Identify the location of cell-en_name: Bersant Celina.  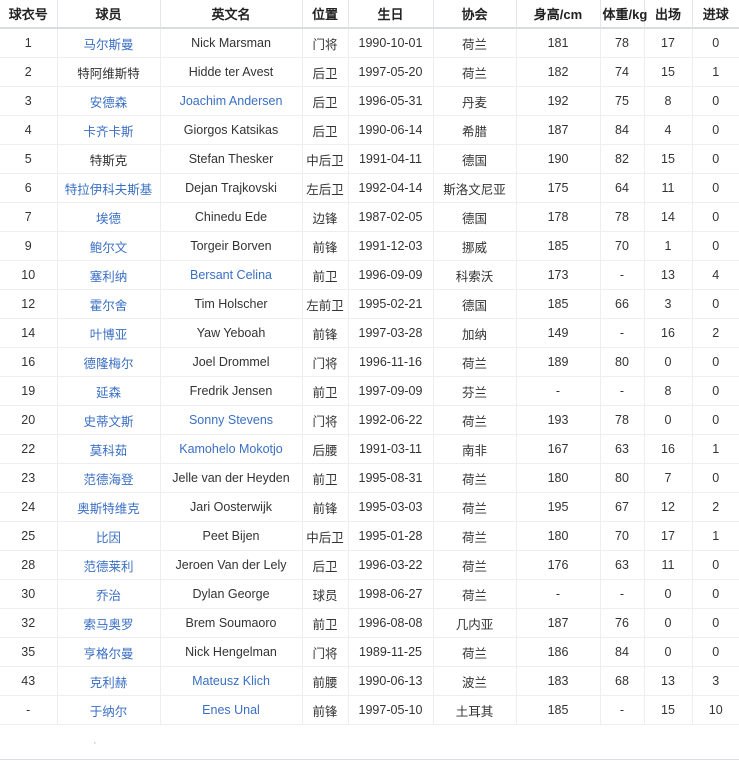
(231, 275).